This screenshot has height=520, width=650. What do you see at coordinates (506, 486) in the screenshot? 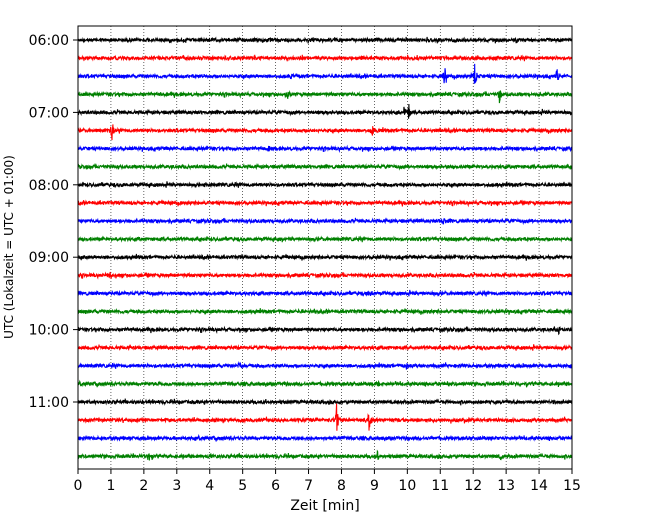
I see `x-tick-label: 13` at bounding box center [506, 486].